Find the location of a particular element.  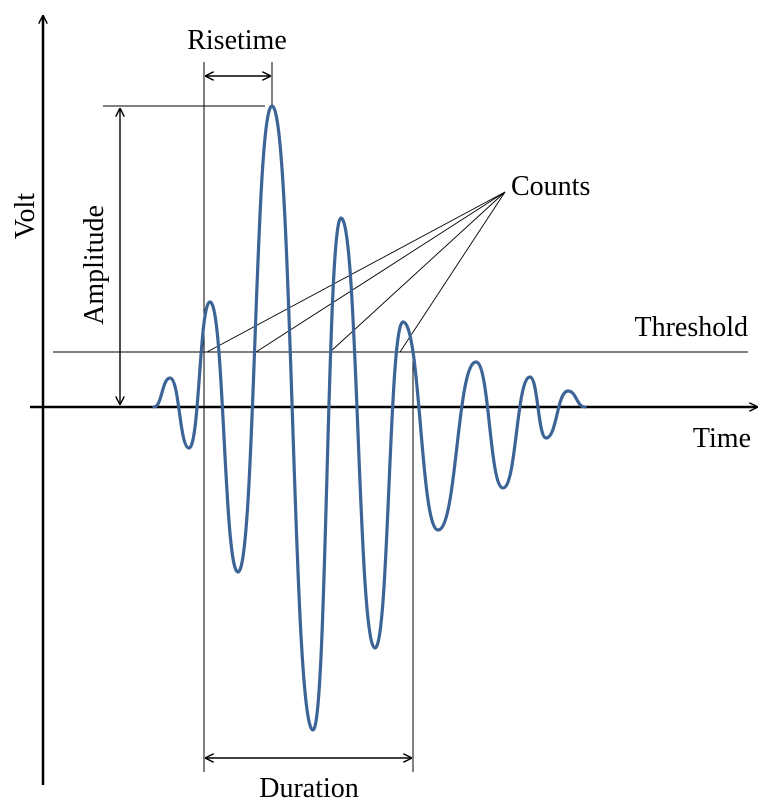

duration-label: Duration is located at coordinates (309, 788).